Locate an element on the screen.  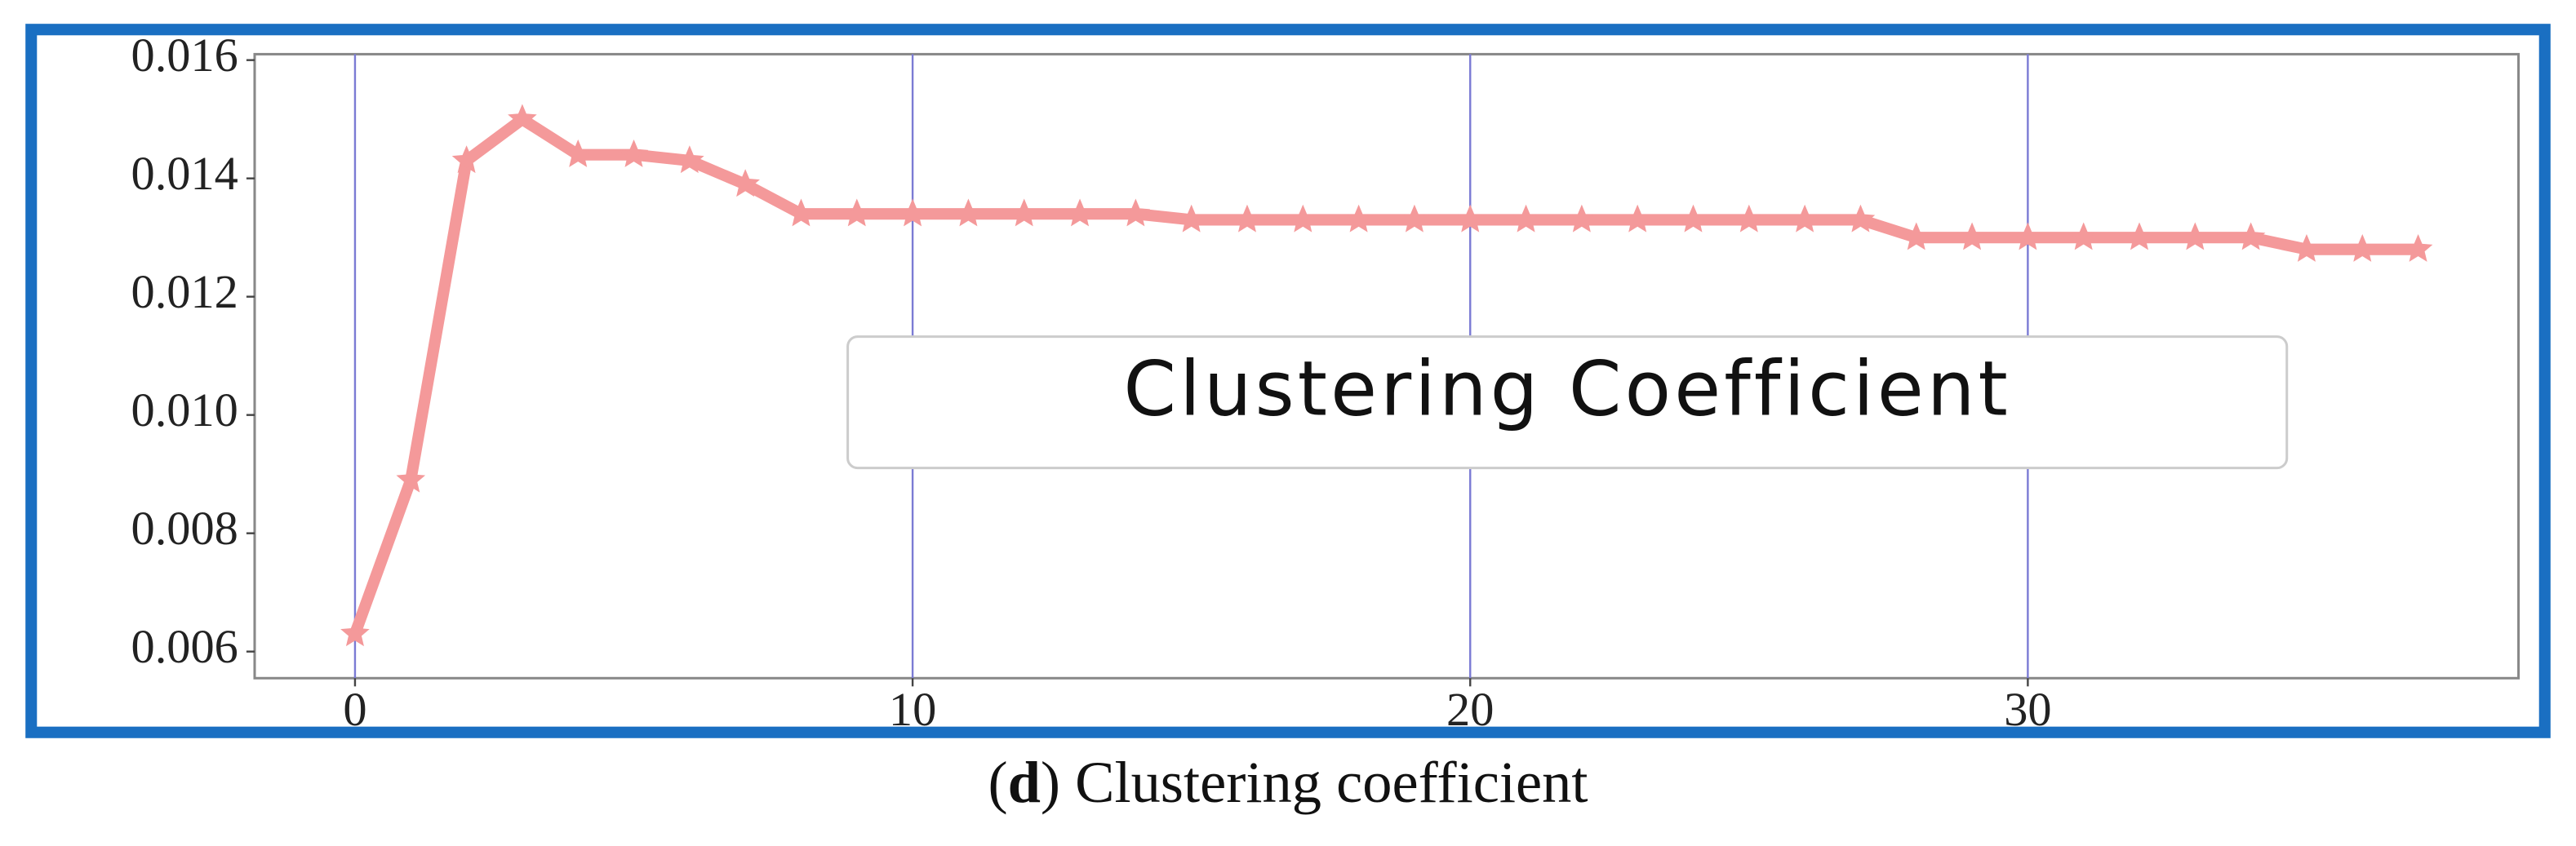
y-tick-label: 0.006 is located at coordinates (184, 646).